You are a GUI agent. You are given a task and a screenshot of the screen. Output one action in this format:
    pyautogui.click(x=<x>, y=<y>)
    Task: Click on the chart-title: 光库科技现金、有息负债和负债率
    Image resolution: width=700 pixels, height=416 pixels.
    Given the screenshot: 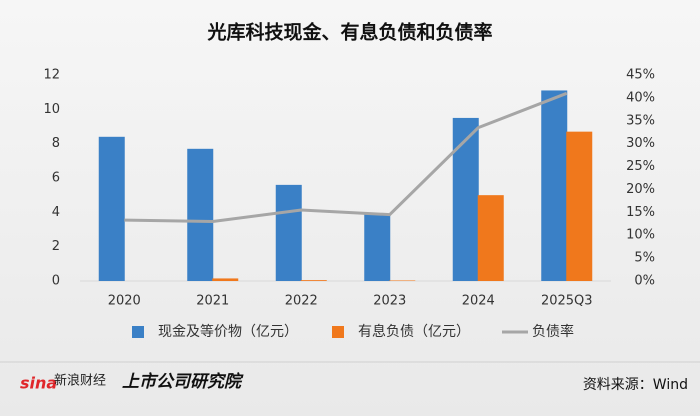 What is the action you would take?
    pyautogui.click(x=349, y=32)
    